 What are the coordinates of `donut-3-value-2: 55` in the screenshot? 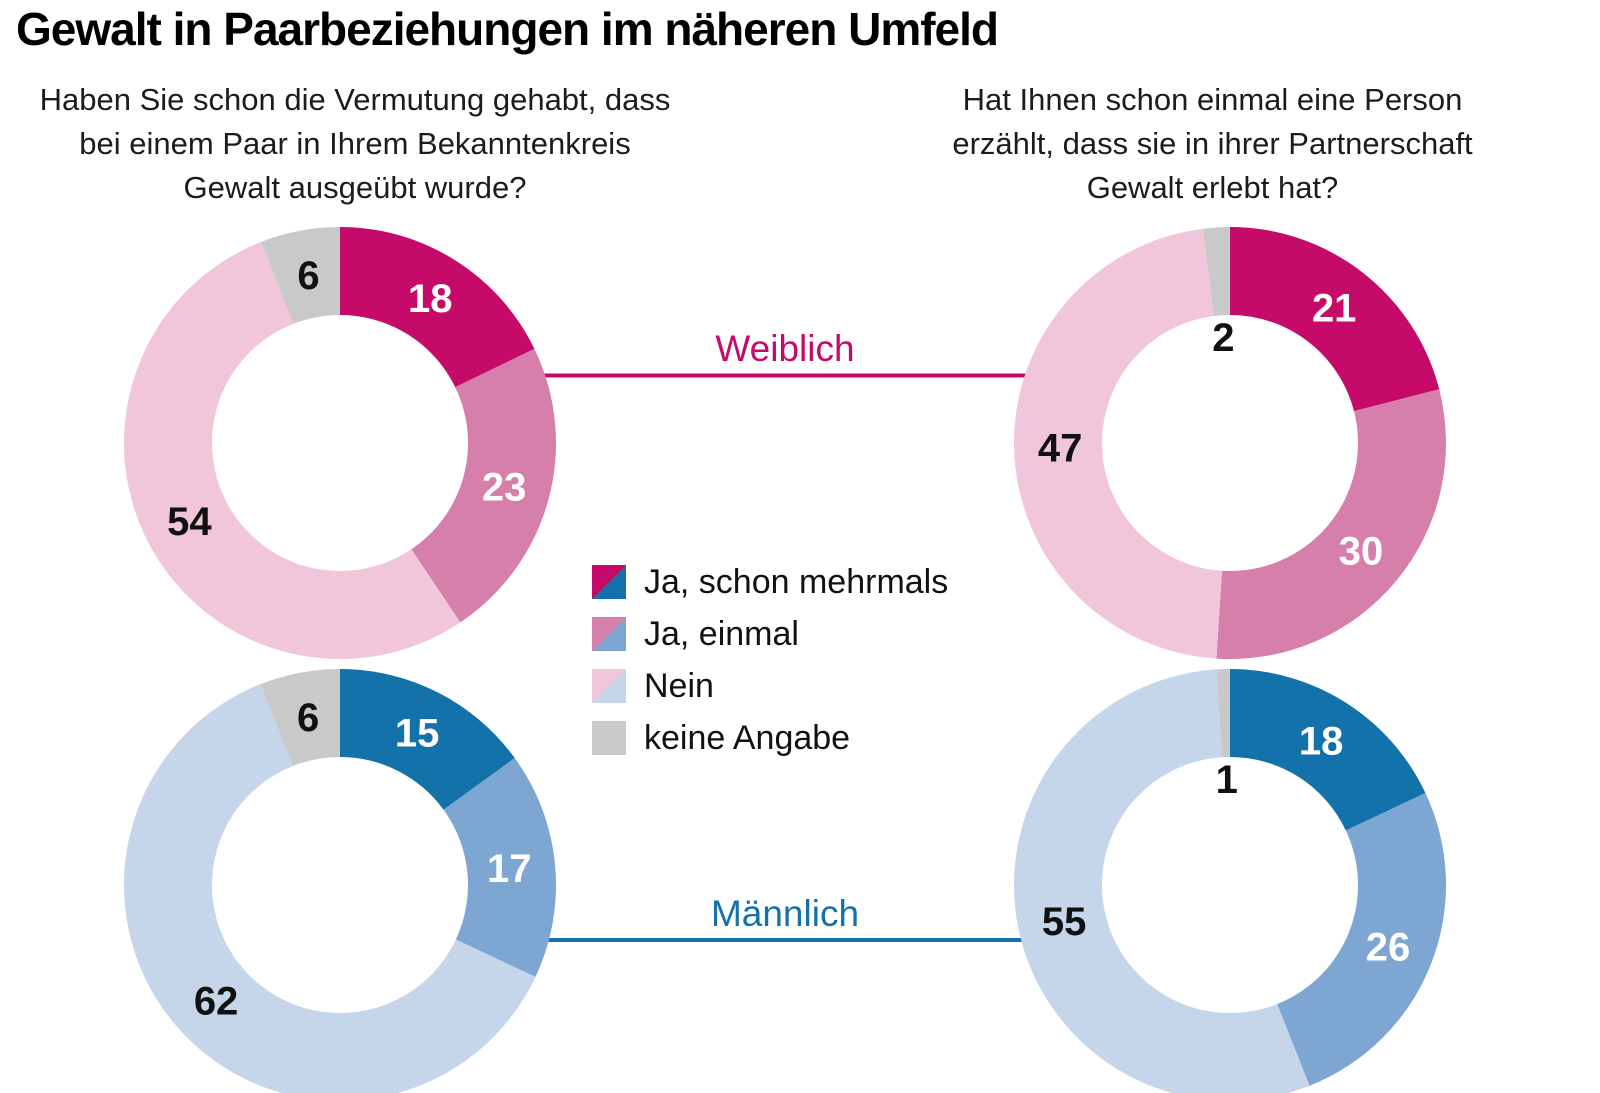 It's located at (1064, 922).